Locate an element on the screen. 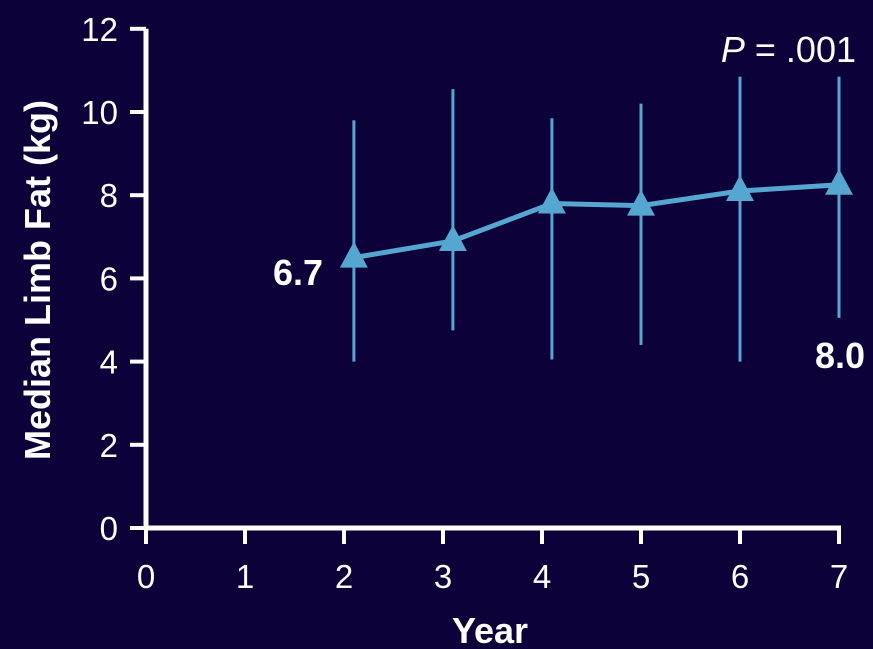 This screenshot has width=873, height=649. y-axis-ticks: 0 2 4 6 8 10 12 is located at coordinates (113, 279).